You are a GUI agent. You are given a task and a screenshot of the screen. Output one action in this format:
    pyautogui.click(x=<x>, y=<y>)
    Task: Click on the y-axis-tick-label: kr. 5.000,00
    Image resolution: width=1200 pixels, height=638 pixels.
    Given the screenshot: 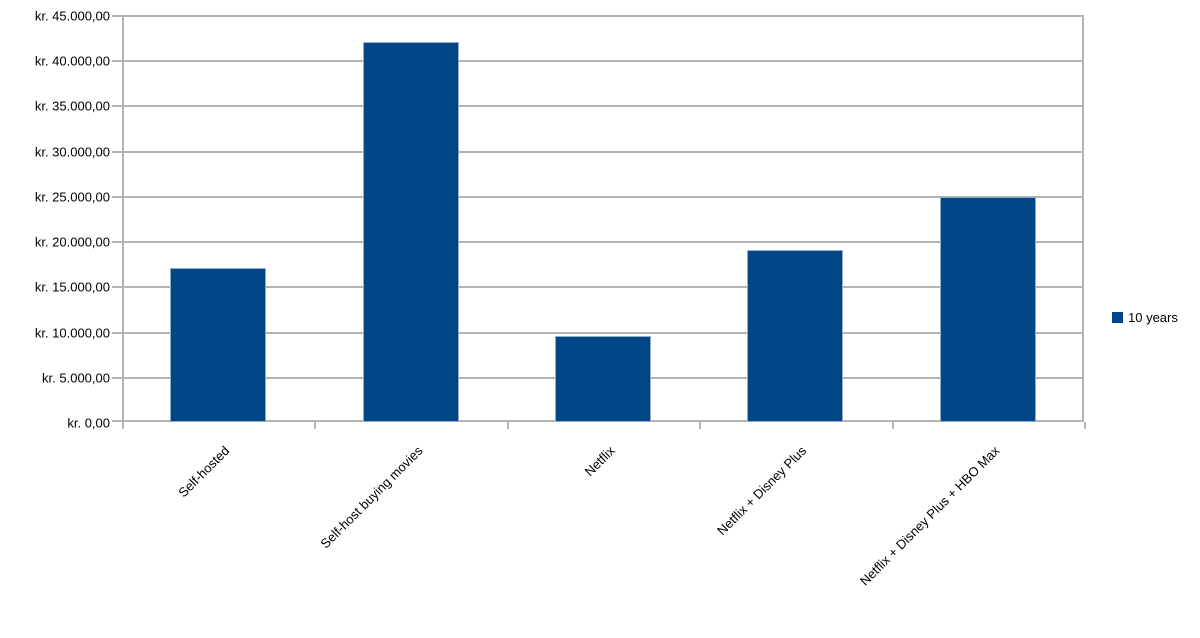 What is the action you would take?
    pyautogui.click(x=76, y=378)
    